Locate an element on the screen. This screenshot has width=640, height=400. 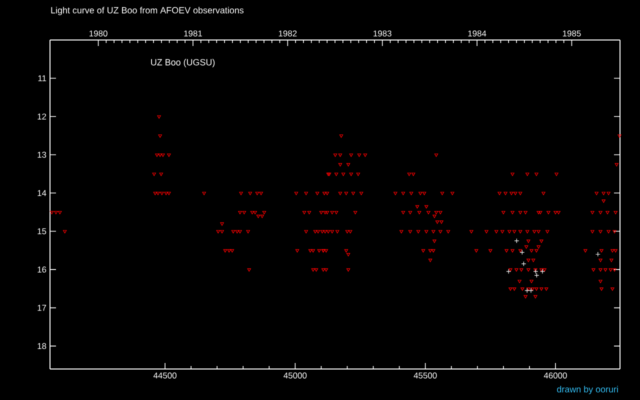
x2-tick-label: 1985 is located at coordinates (571, 33).